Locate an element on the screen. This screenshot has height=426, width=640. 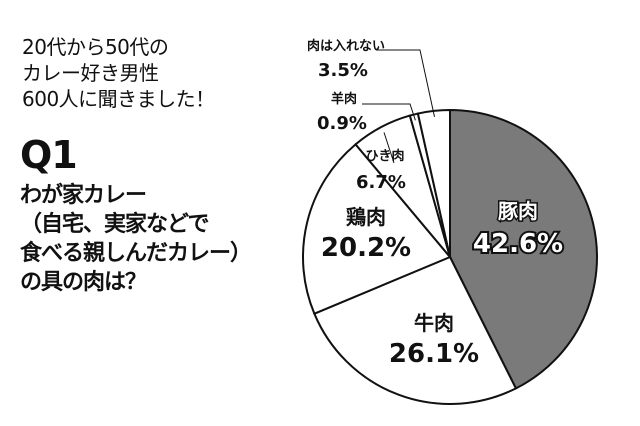
slice-label: ひき肉 is located at coordinates (384, 156).